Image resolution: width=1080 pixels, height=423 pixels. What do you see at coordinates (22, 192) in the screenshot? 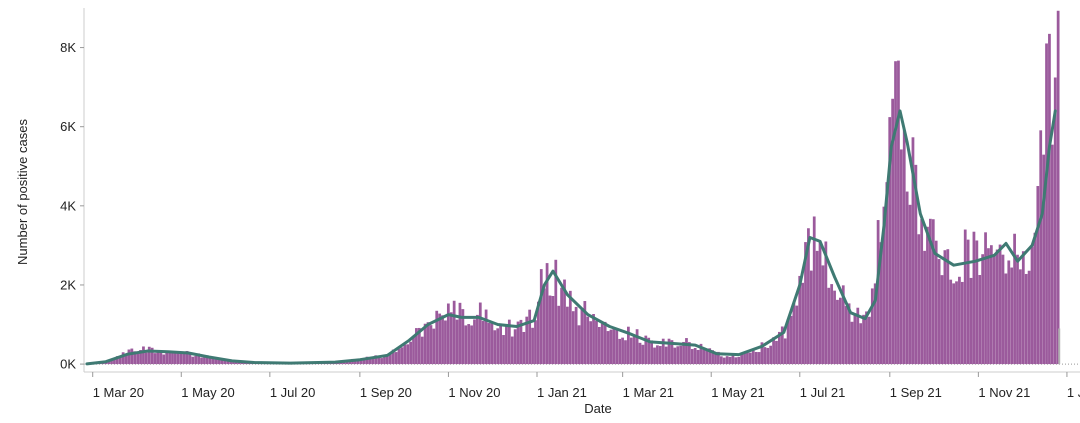
I see `y-axis-title: Number of positive cases` at bounding box center [22, 192].